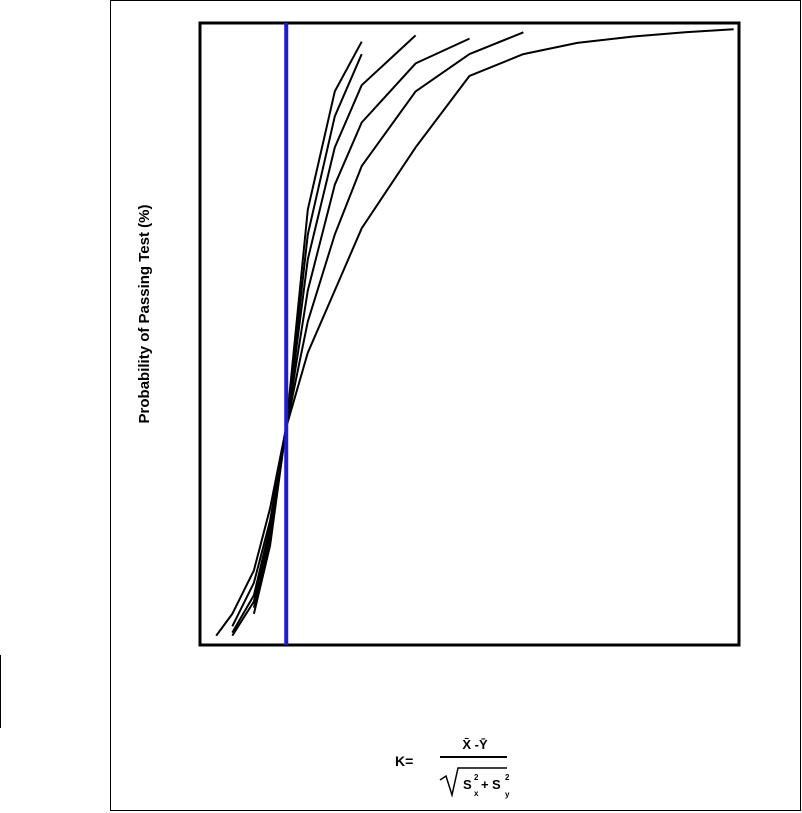 This screenshot has height=813, width=802. What do you see at coordinates (476, 777) in the screenshot?
I see `formula-sup1: 2` at bounding box center [476, 777].